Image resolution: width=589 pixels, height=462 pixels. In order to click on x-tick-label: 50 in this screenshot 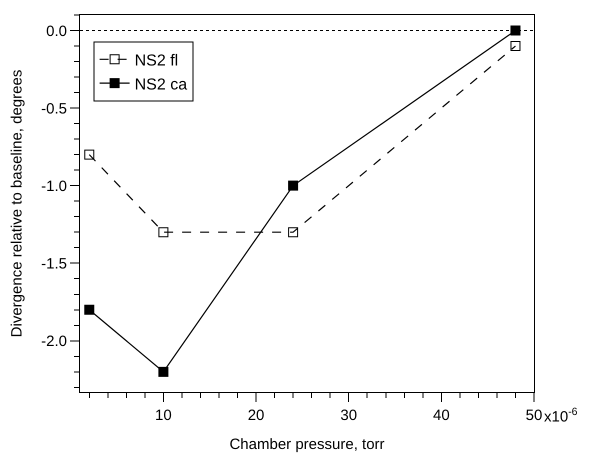, I will do `click(534, 415)`.